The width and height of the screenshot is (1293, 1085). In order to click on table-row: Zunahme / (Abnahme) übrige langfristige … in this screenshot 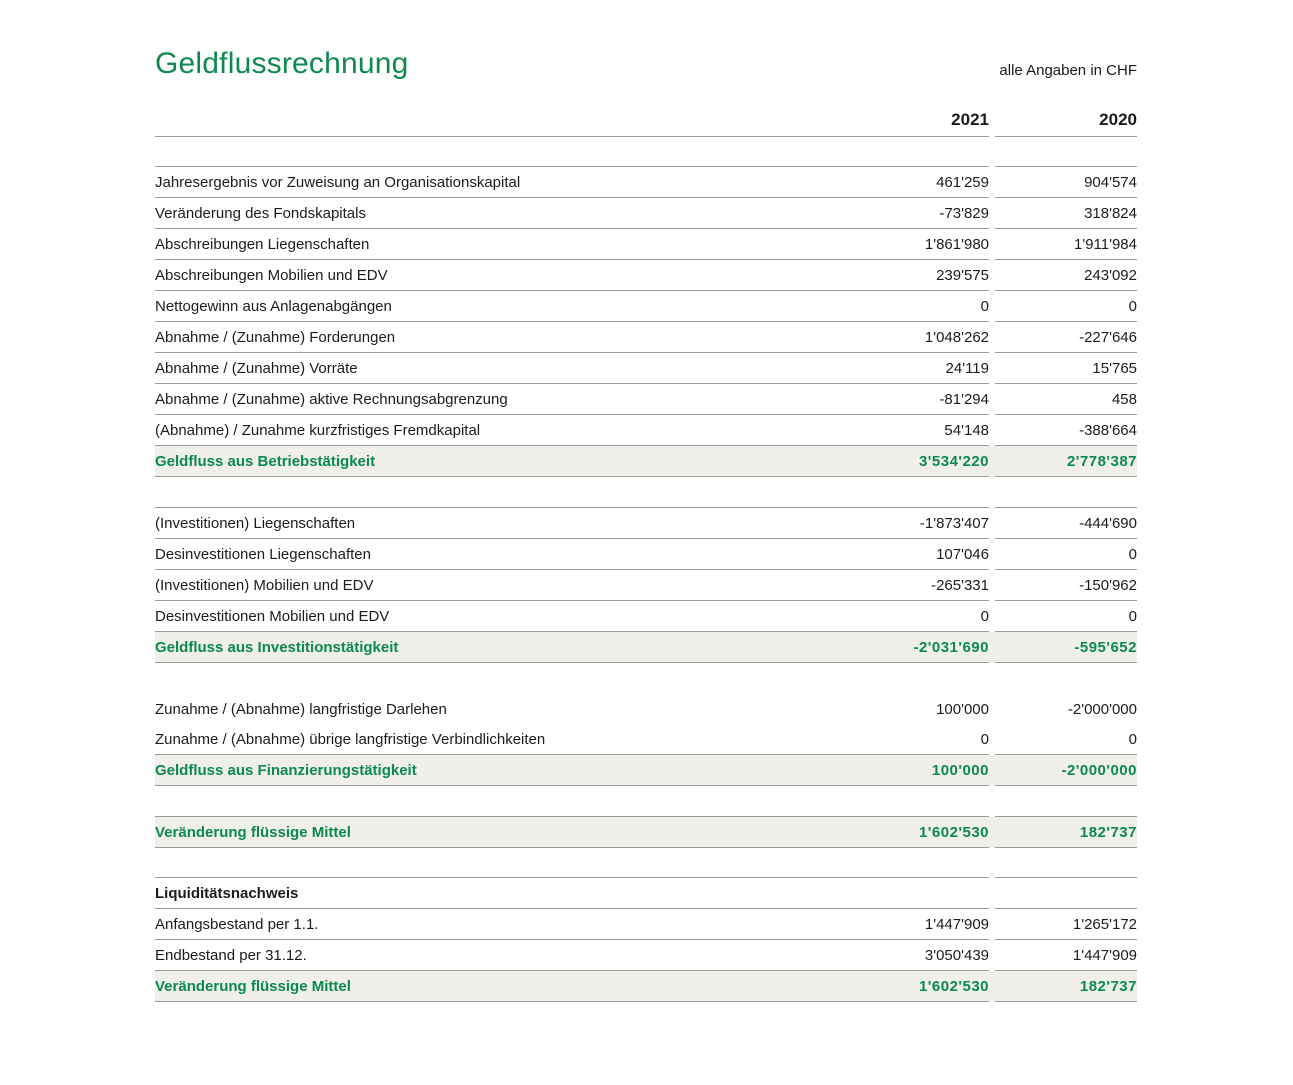, I will do `click(646, 739)`.